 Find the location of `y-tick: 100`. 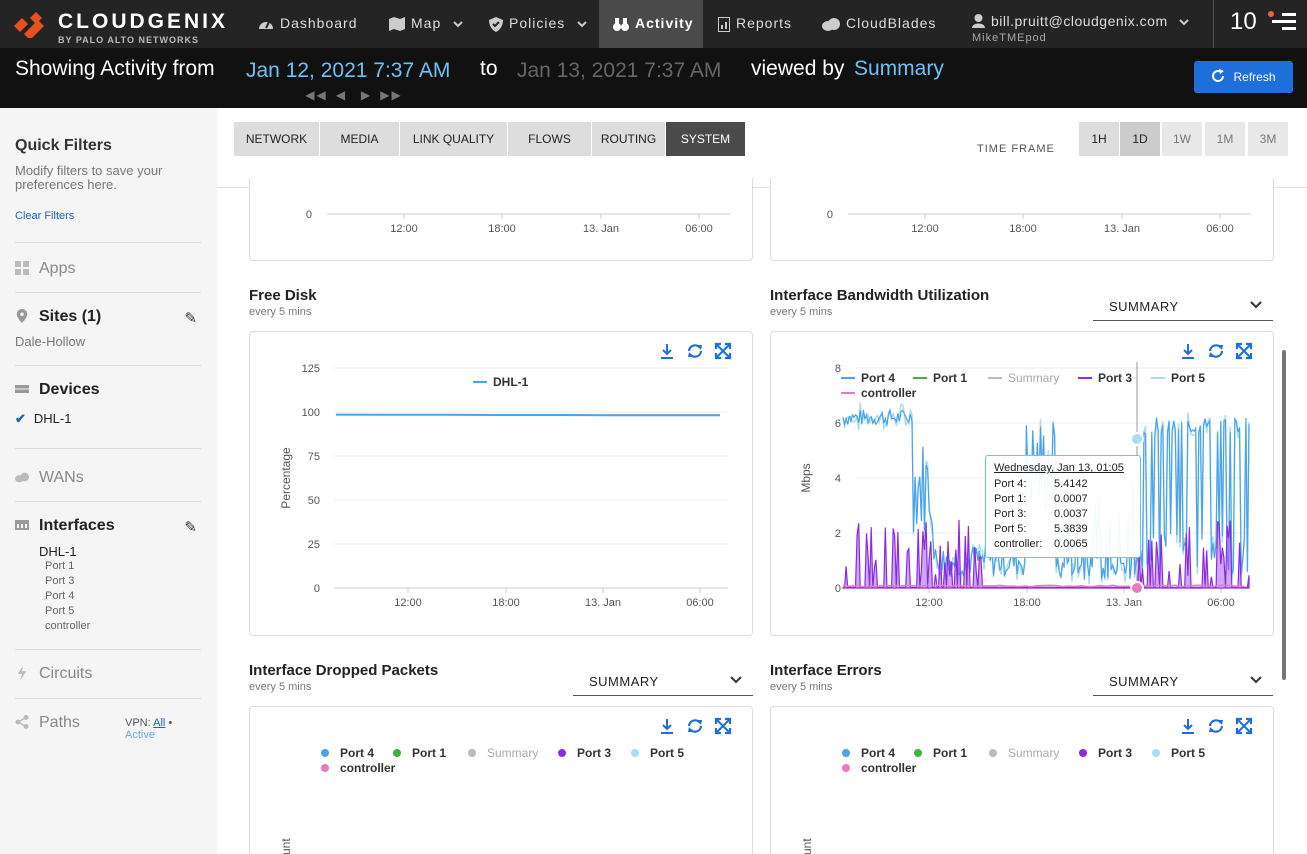

y-tick: 100 is located at coordinates (311, 413).